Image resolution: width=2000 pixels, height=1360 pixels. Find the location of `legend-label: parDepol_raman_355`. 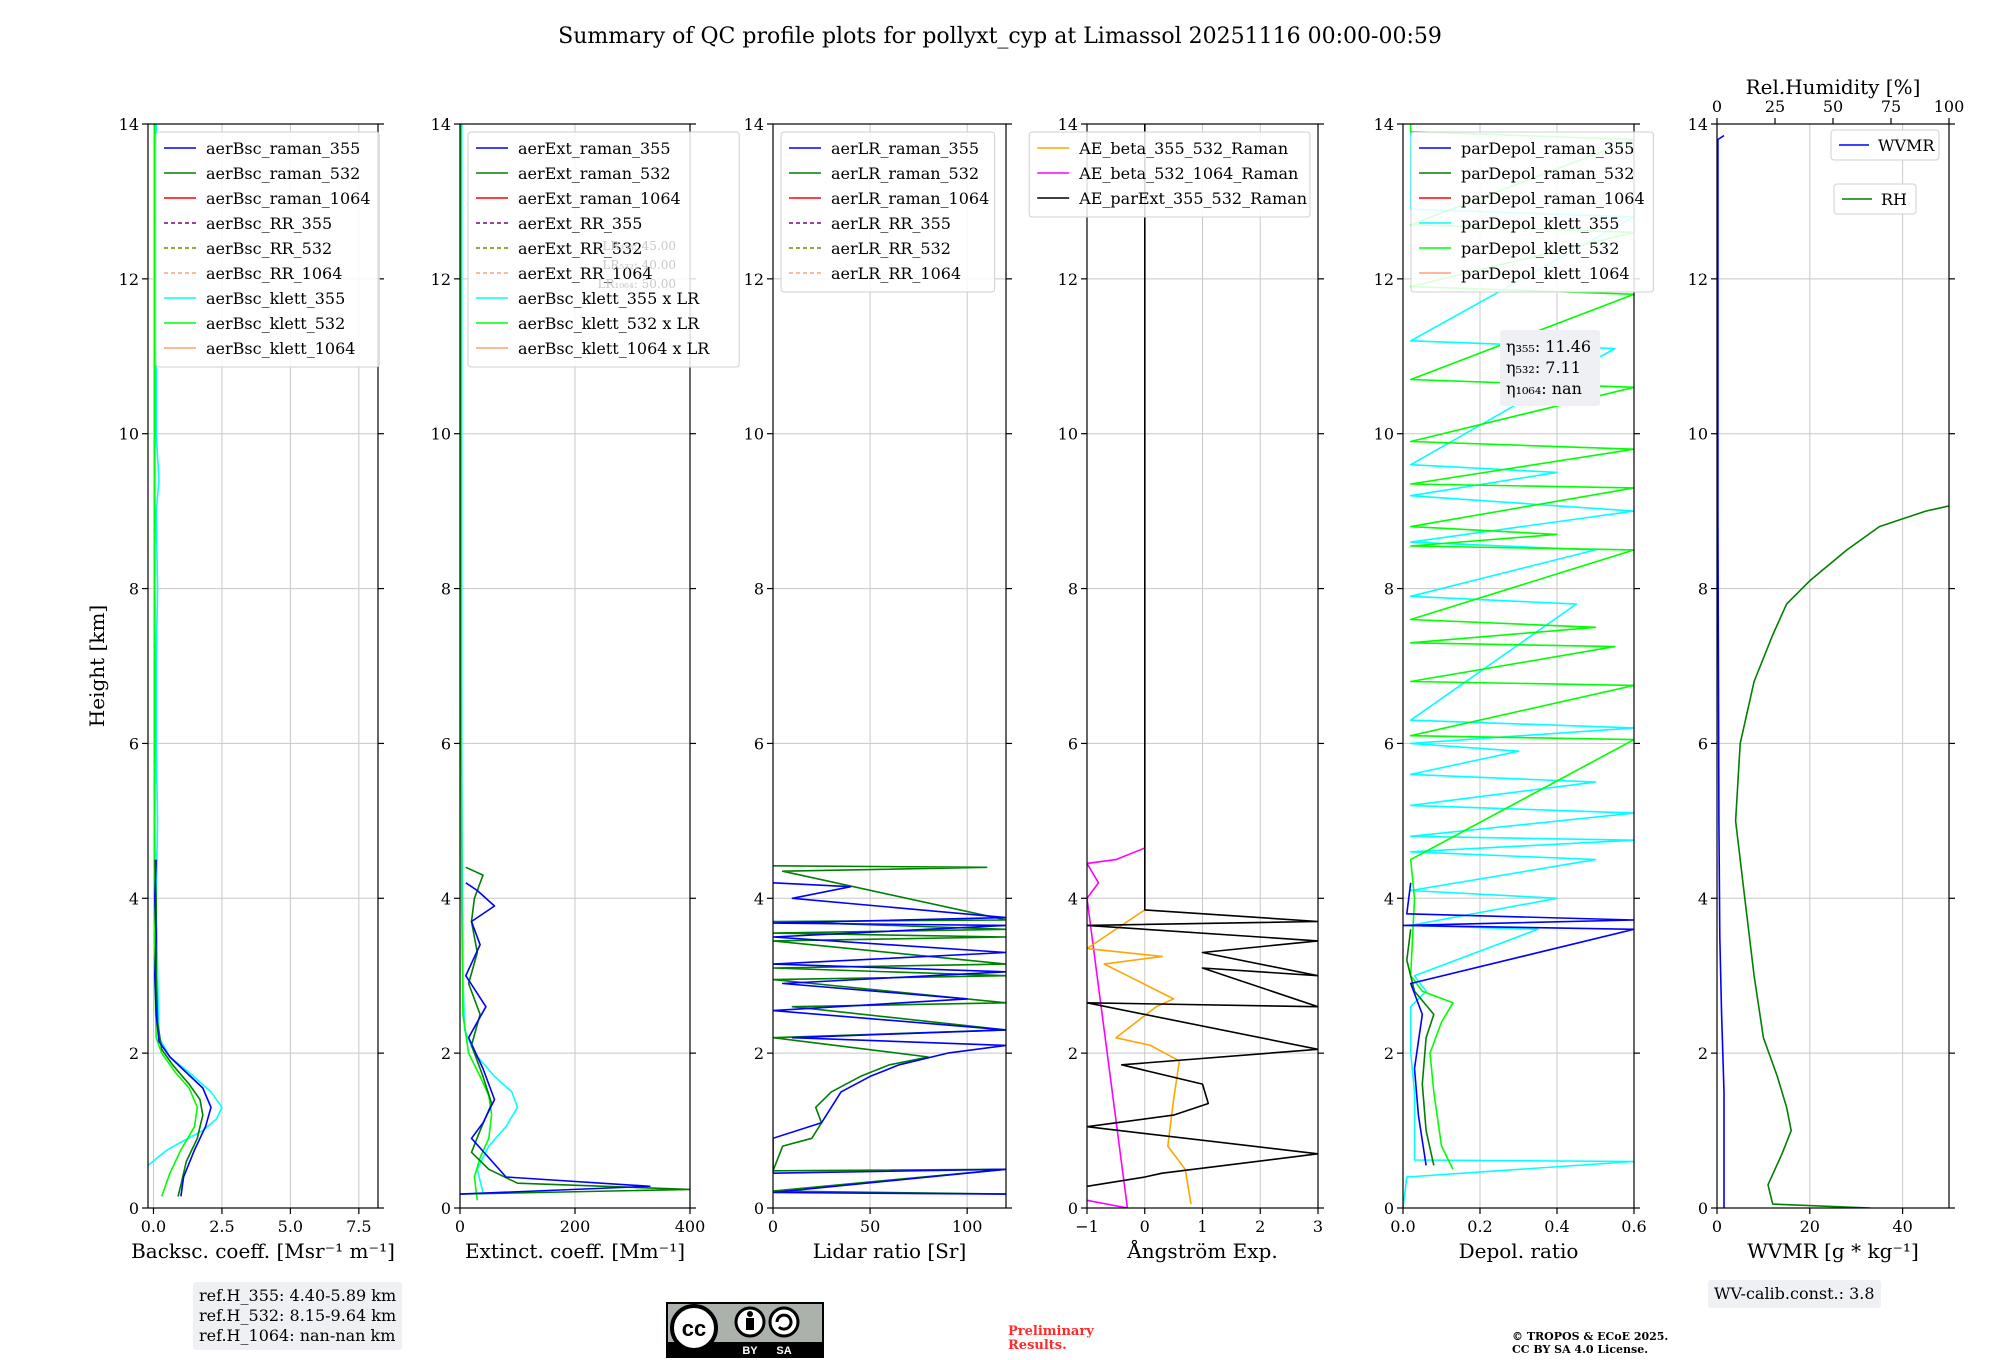

legend-label: parDepol_raman_355 is located at coordinates (1547, 148).